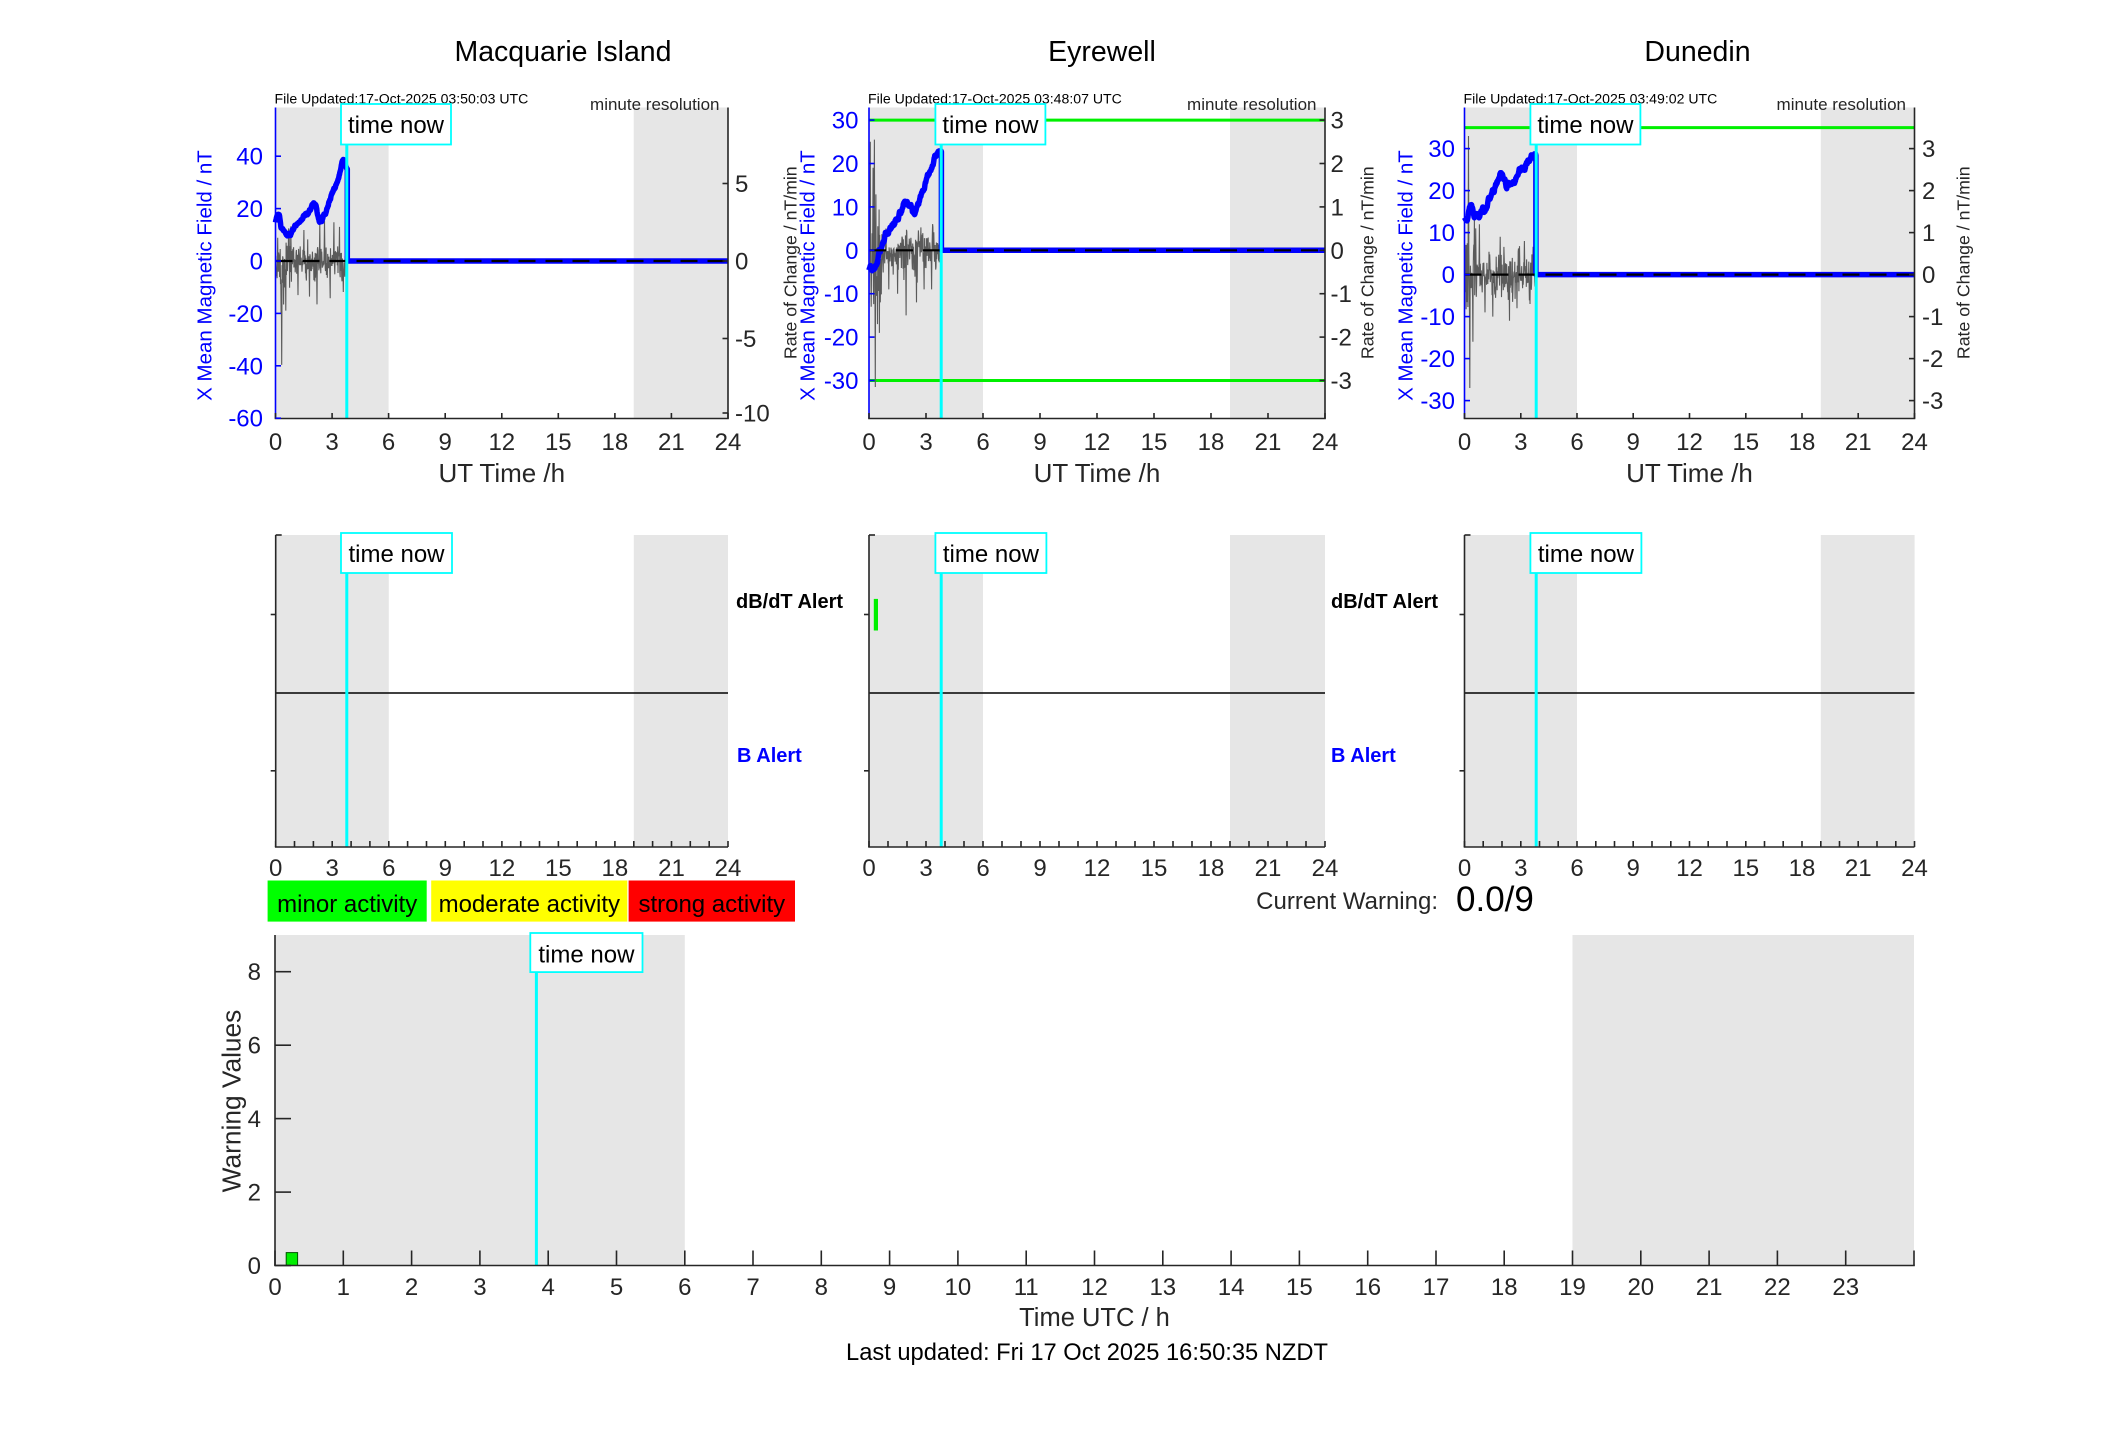 The image size is (2117, 1437). Describe the element at coordinates (245, 366) in the screenshot. I see `svg-text: -40` at that location.